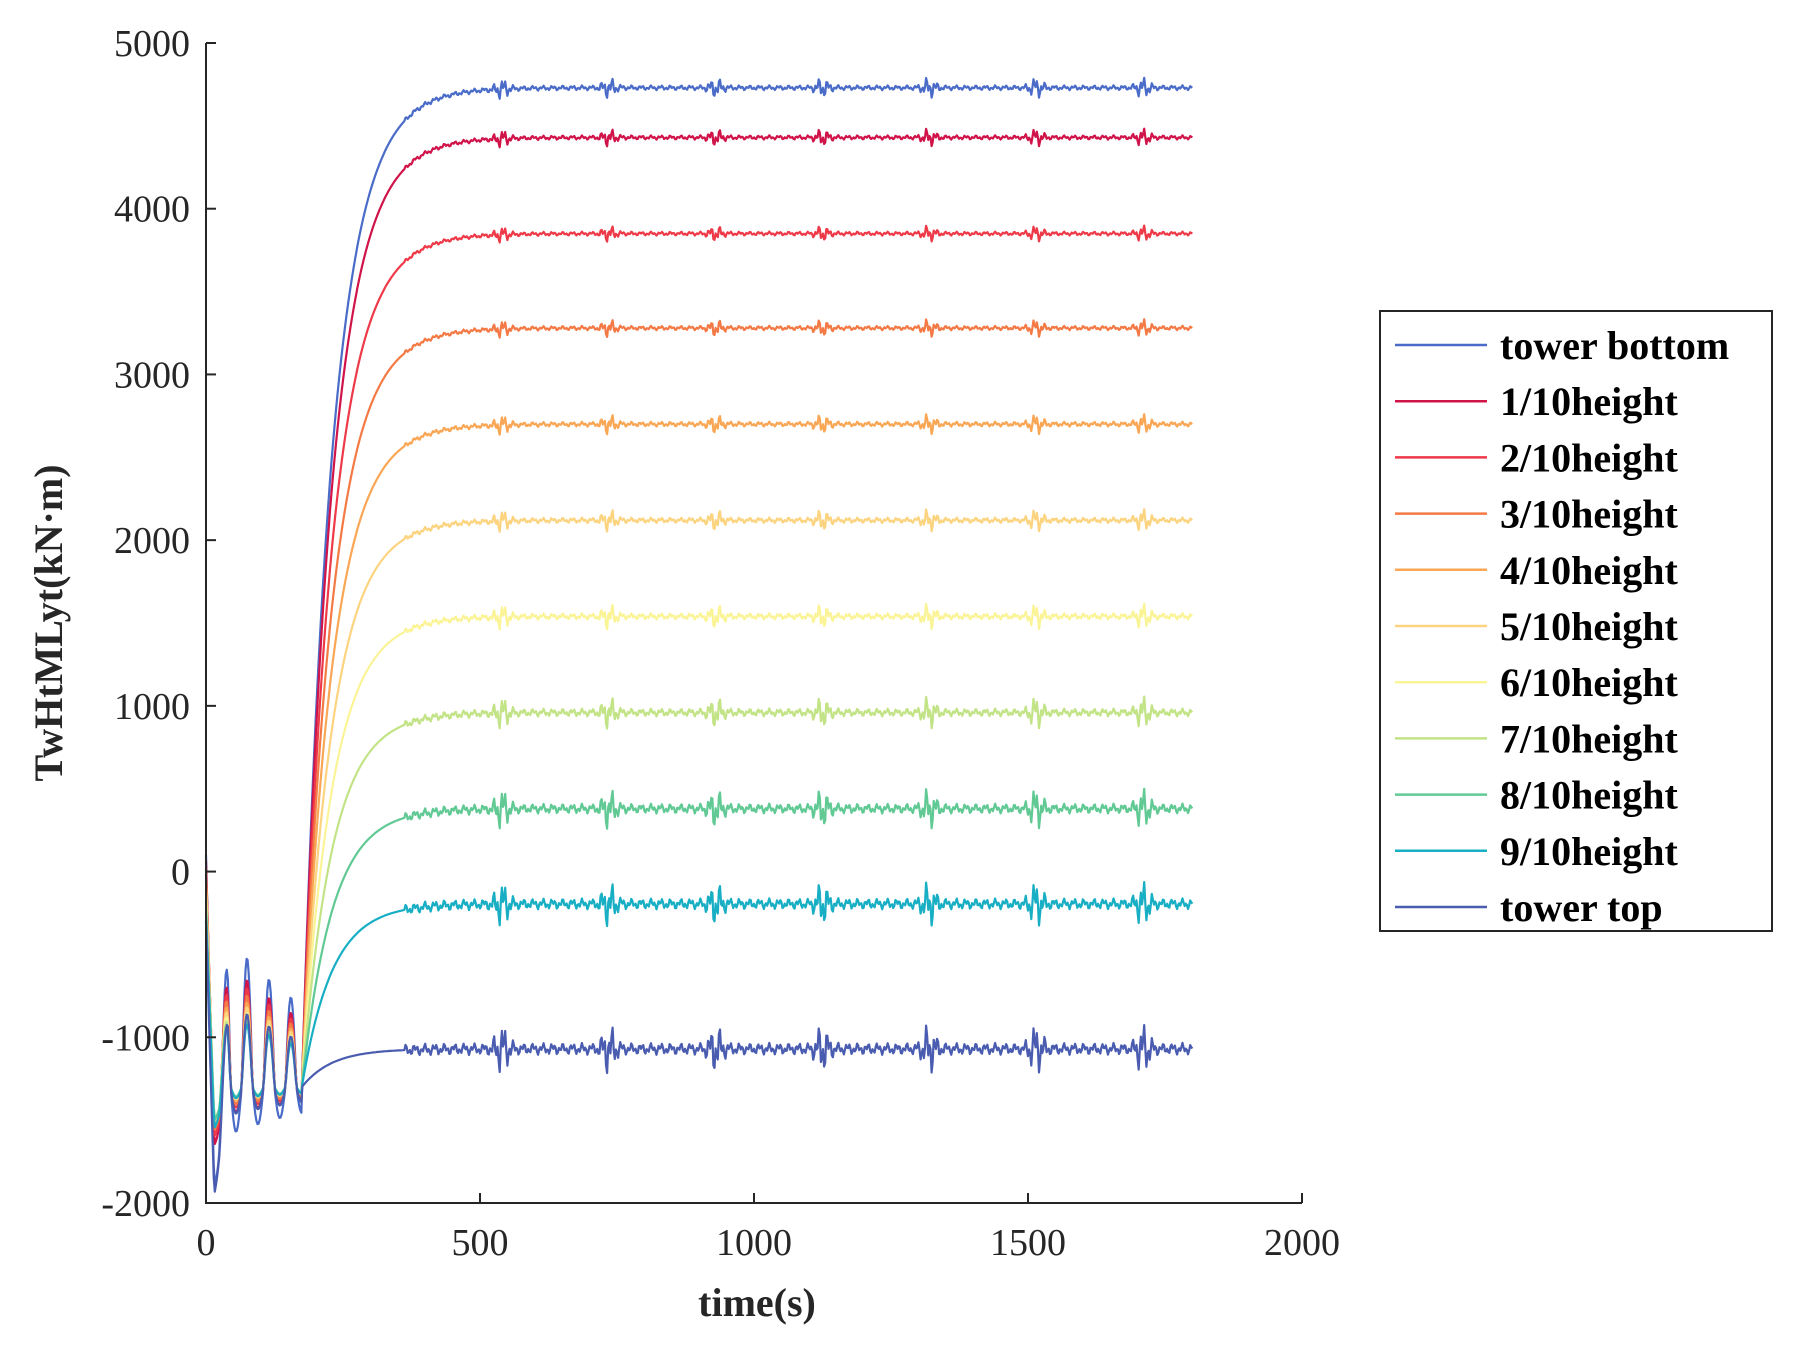  I want to click on y-tick-label: -2000, so click(145, 1204).